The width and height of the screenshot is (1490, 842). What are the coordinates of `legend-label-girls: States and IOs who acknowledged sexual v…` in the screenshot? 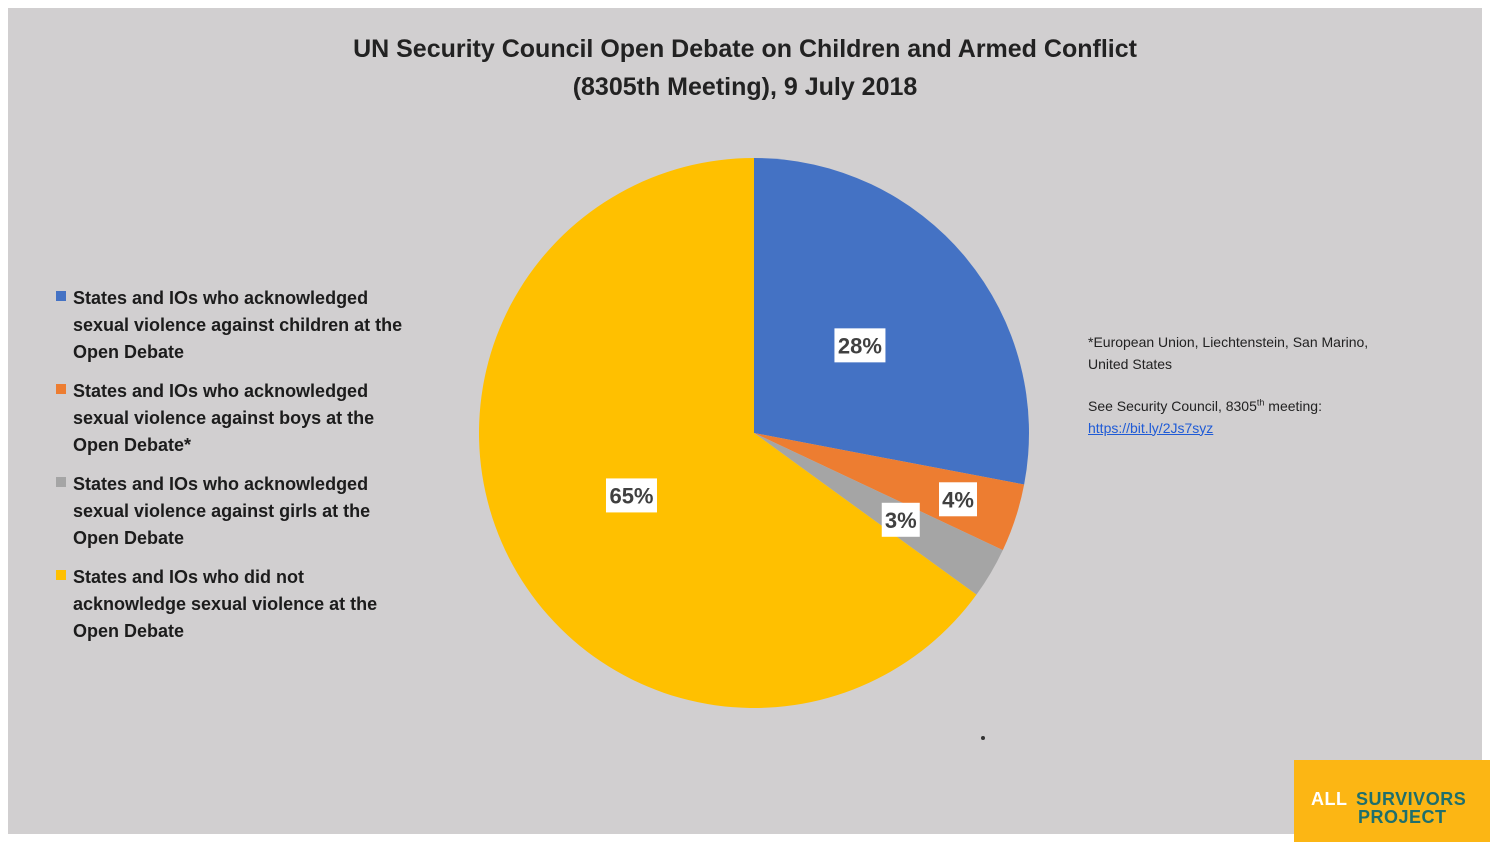 It's located at (222, 511).